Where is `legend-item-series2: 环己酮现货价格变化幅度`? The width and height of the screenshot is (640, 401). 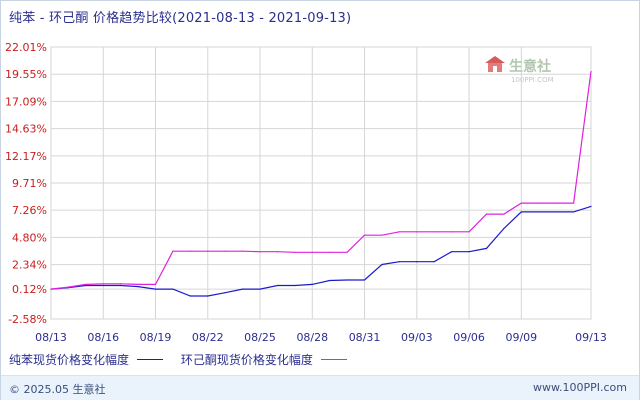
legend-item-series2: 环己酮现货价格变化幅度 is located at coordinates (264, 359).